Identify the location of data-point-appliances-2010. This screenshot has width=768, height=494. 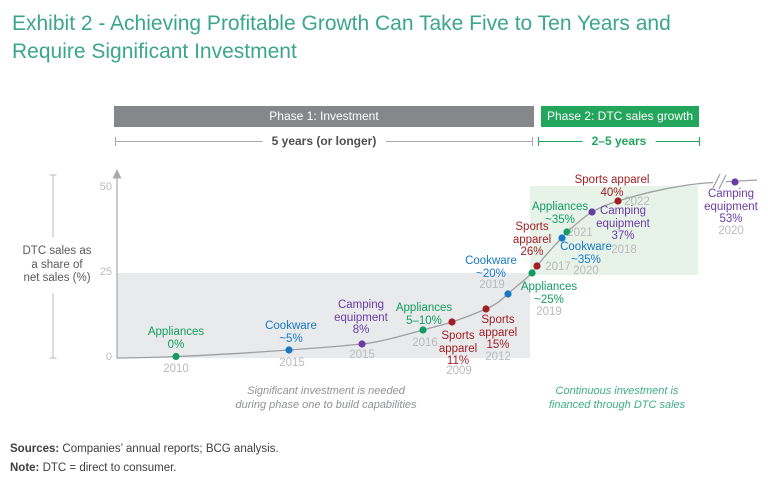
(176, 356).